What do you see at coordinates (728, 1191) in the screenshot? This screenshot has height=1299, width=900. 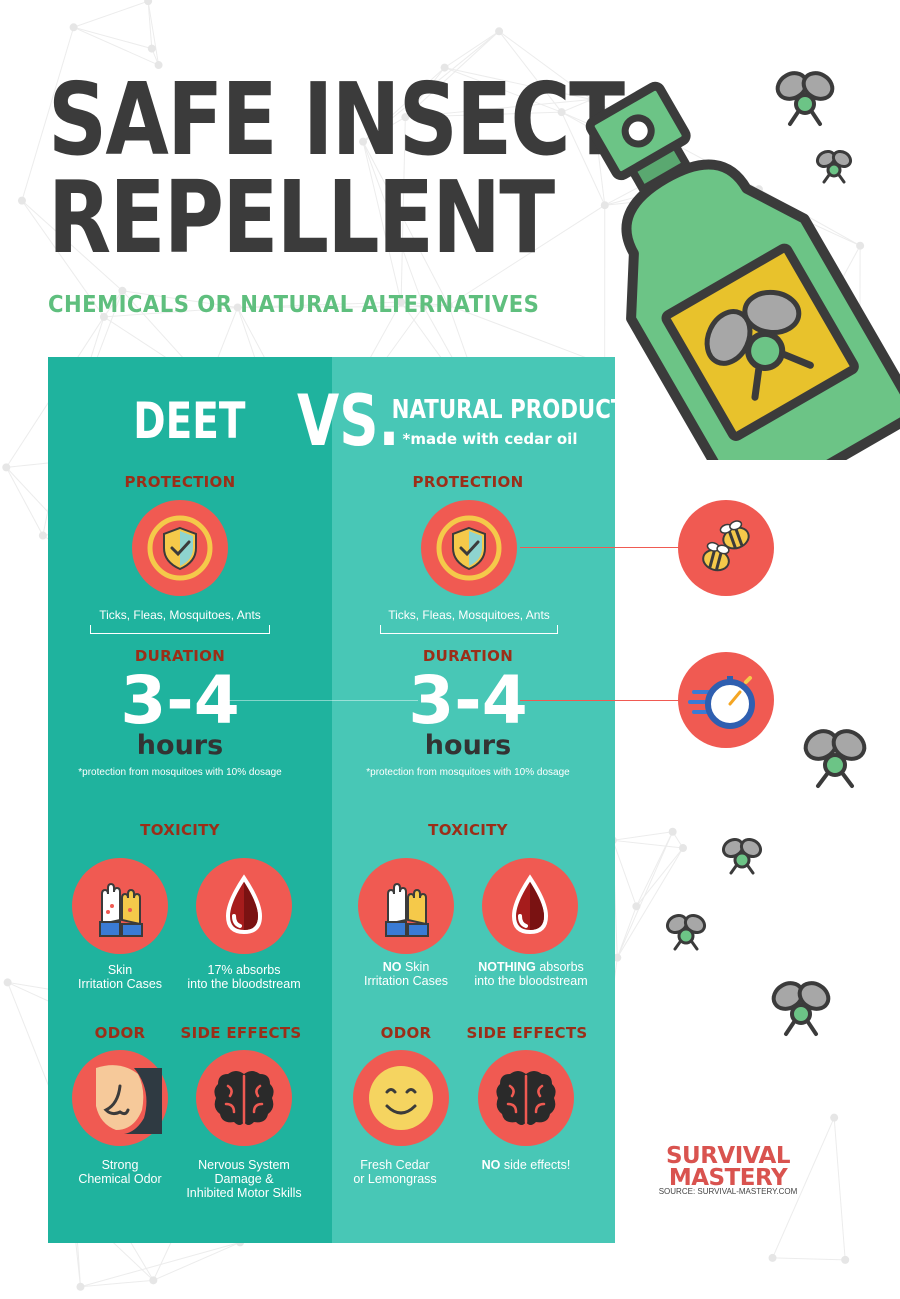 I see `source-text: SOURCE: SURVIVAL-MASTERY.COM` at bounding box center [728, 1191].